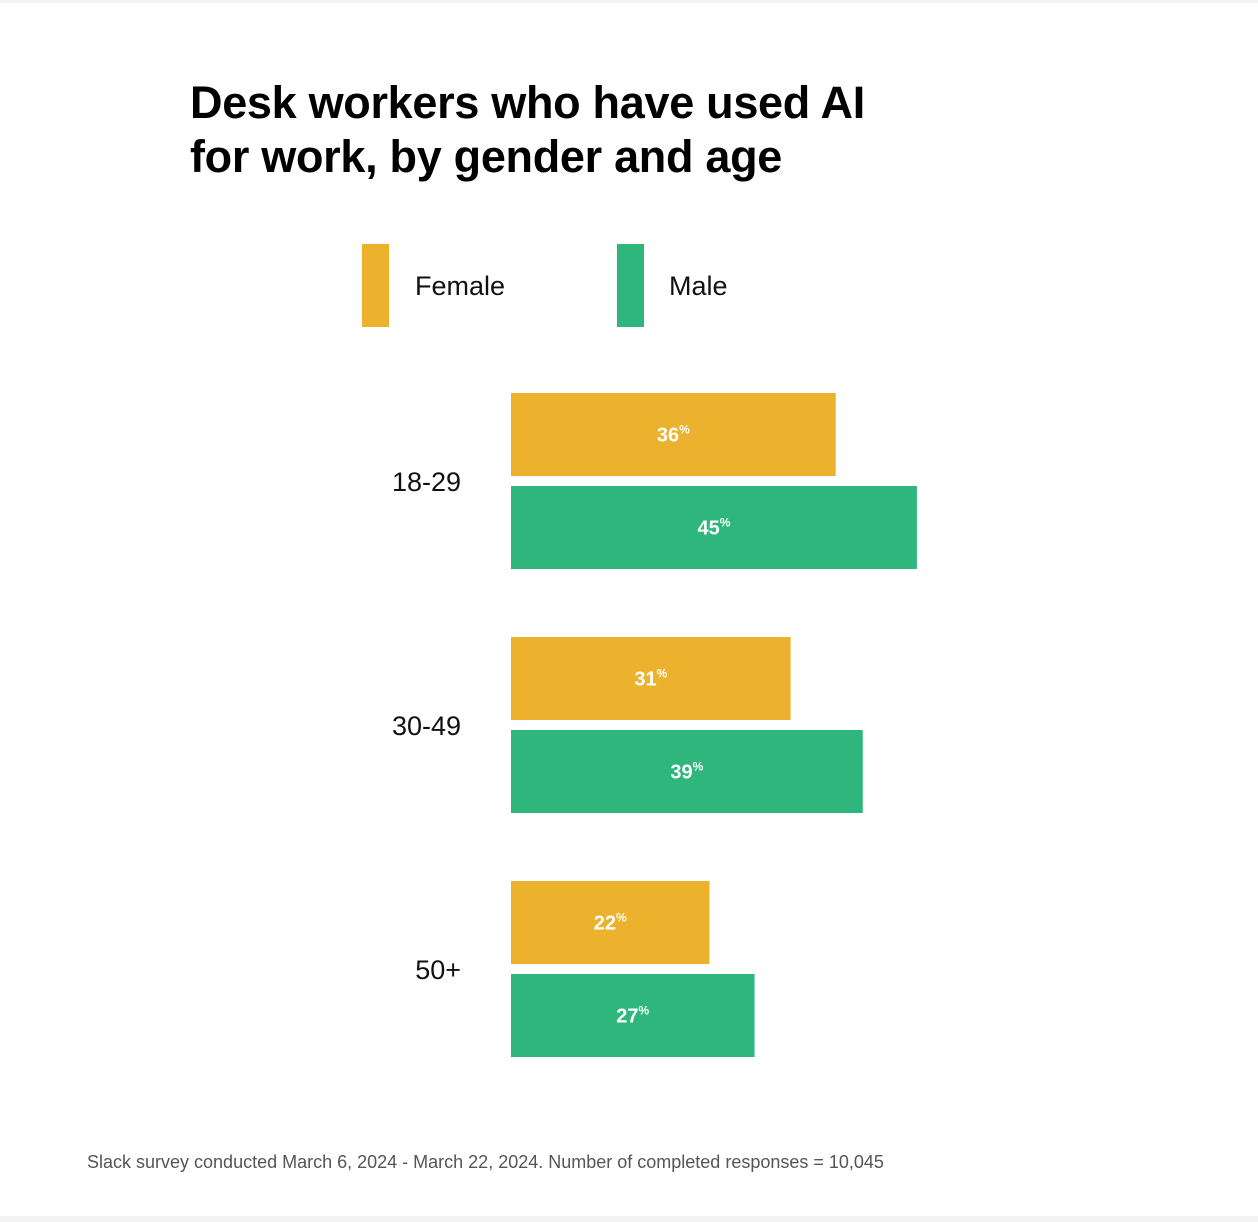 The width and height of the screenshot is (1258, 1222). I want to click on top-border, so click(629, 1).